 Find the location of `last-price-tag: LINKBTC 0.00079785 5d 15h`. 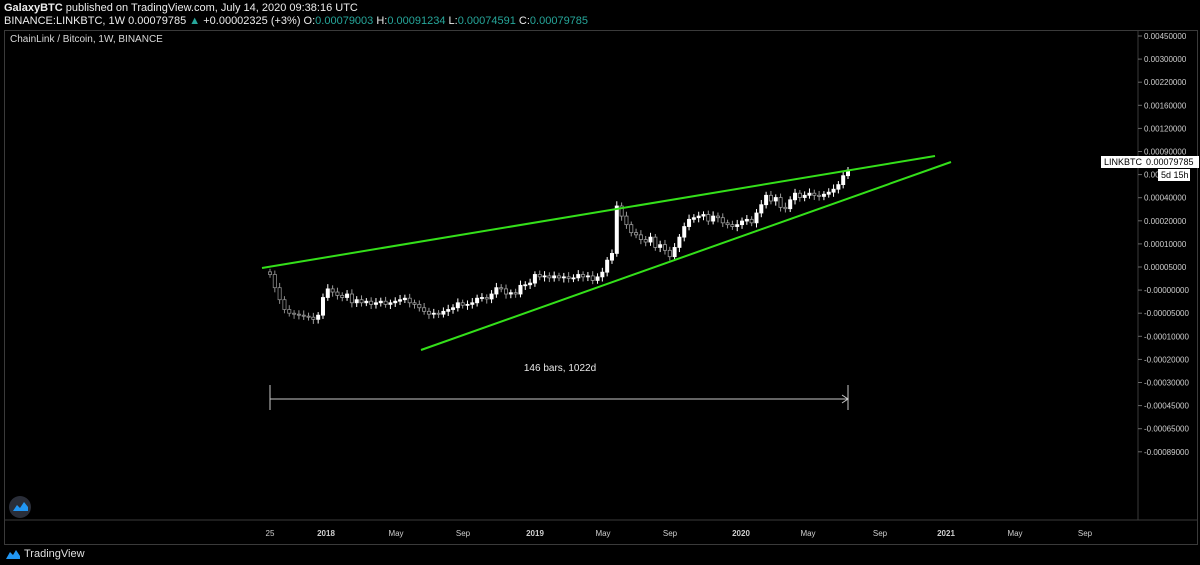

last-price-tag: LINKBTC 0.00079785 5d 15h is located at coordinates (1150, 168).